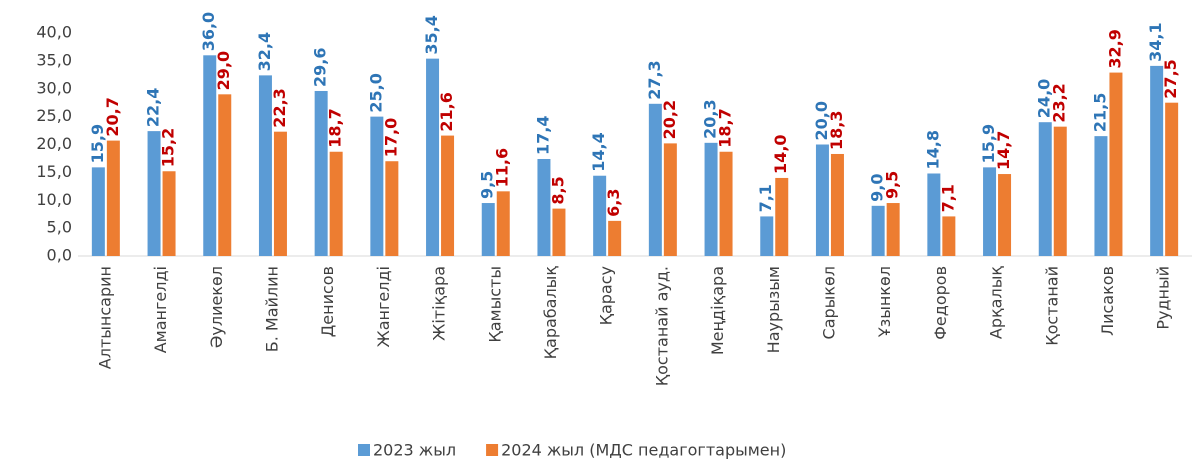 The height and width of the screenshot is (463, 1195). What do you see at coordinates (320, 66) in the screenshot?
I see `value-label: 29,6` at bounding box center [320, 66].